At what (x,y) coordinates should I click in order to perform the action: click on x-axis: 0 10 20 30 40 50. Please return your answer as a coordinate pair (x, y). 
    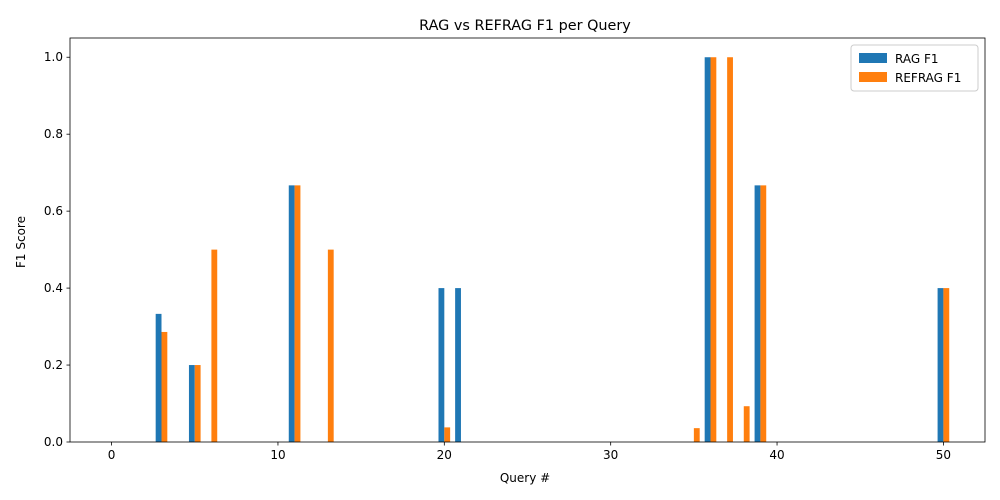
    Looking at the image, I should click on (529, 452).